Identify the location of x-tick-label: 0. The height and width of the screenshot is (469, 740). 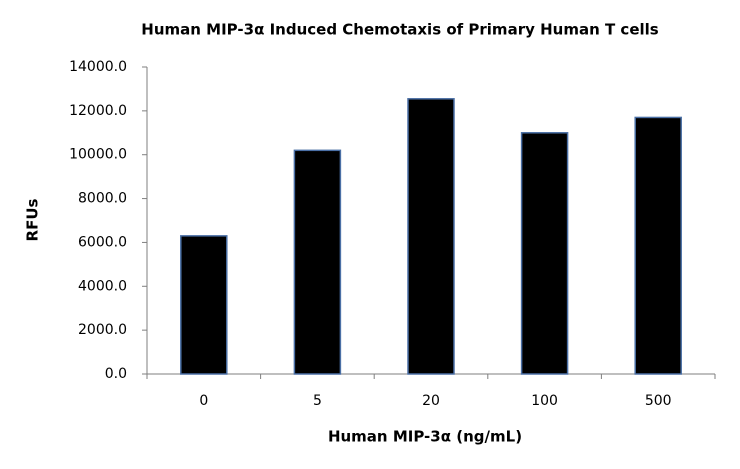
(203, 401).